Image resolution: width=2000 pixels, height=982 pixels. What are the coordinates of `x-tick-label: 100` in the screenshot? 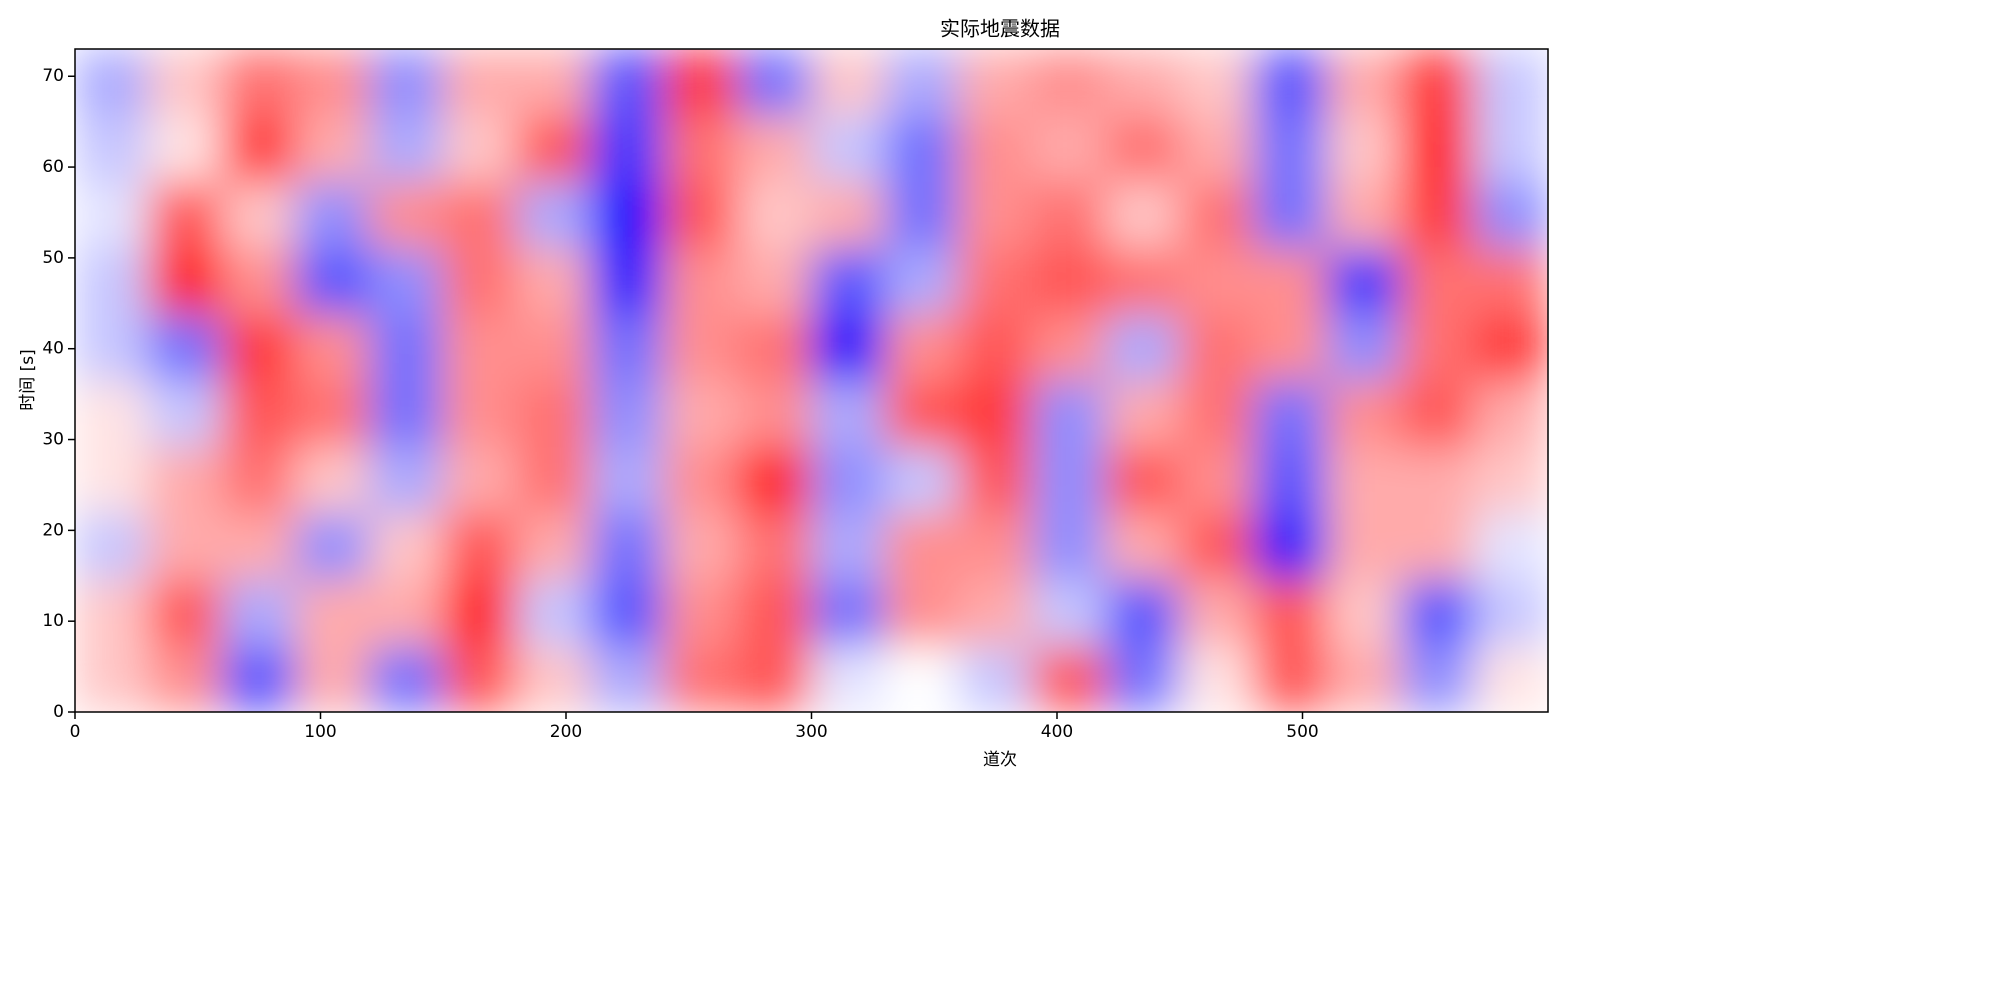 It's located at (320, 732).